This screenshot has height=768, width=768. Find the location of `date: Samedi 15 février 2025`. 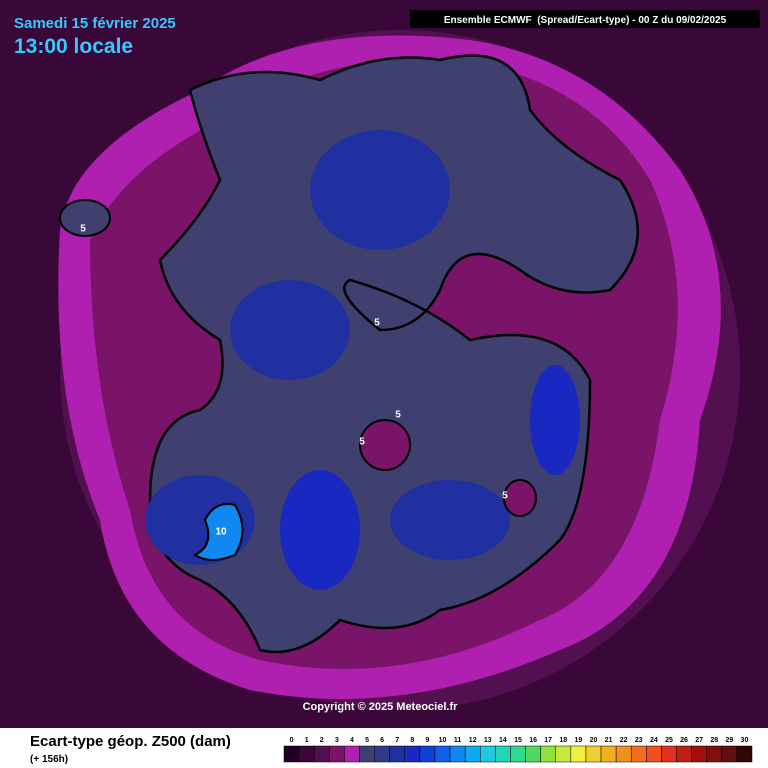

date: Samedi 15 février 2025 is located at coordinates (95, 23).